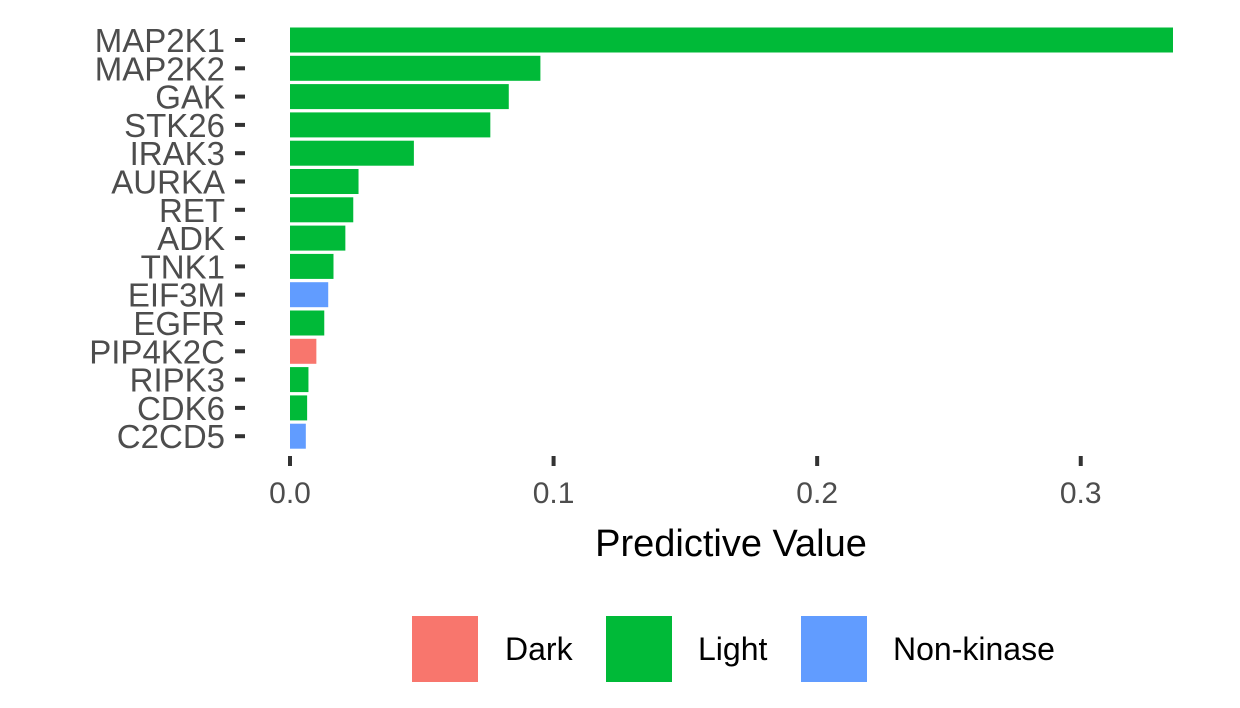 The width and height of the screenshot is (1240, 708). I want to click on legend-swatch-dark, so click(445, 649).